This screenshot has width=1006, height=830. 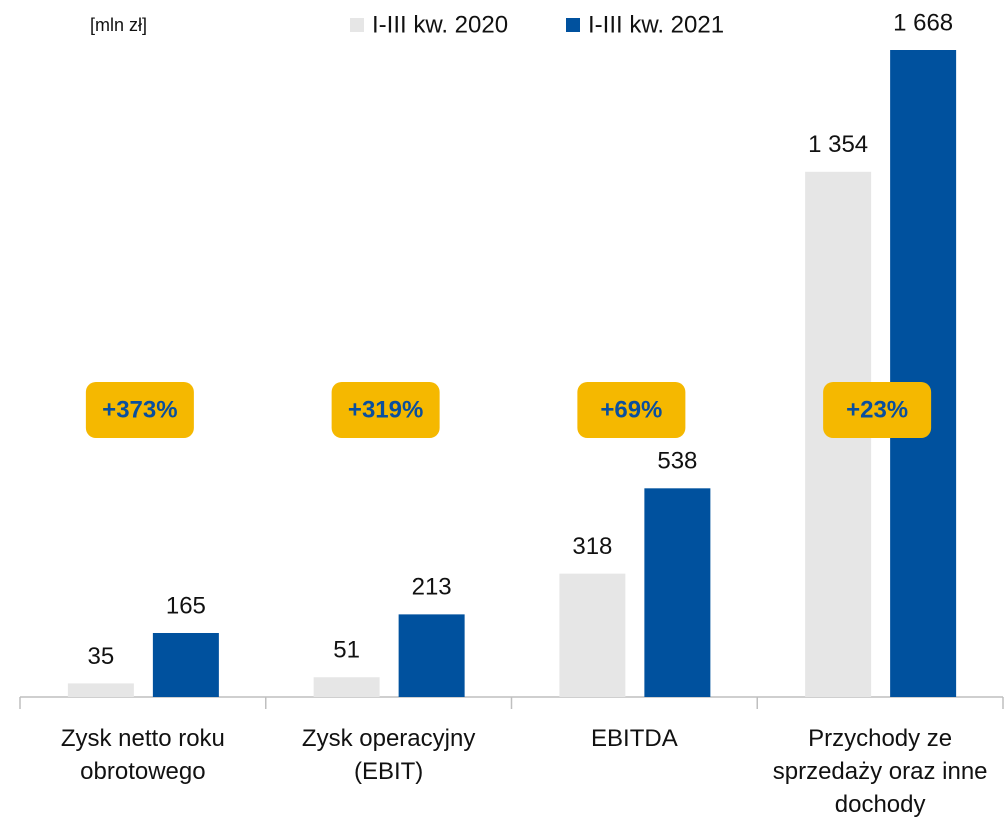 What do you see at coordinates (101, 656) in the screenshot?
I see `value-label: 35` at bounding box center [101, 656].